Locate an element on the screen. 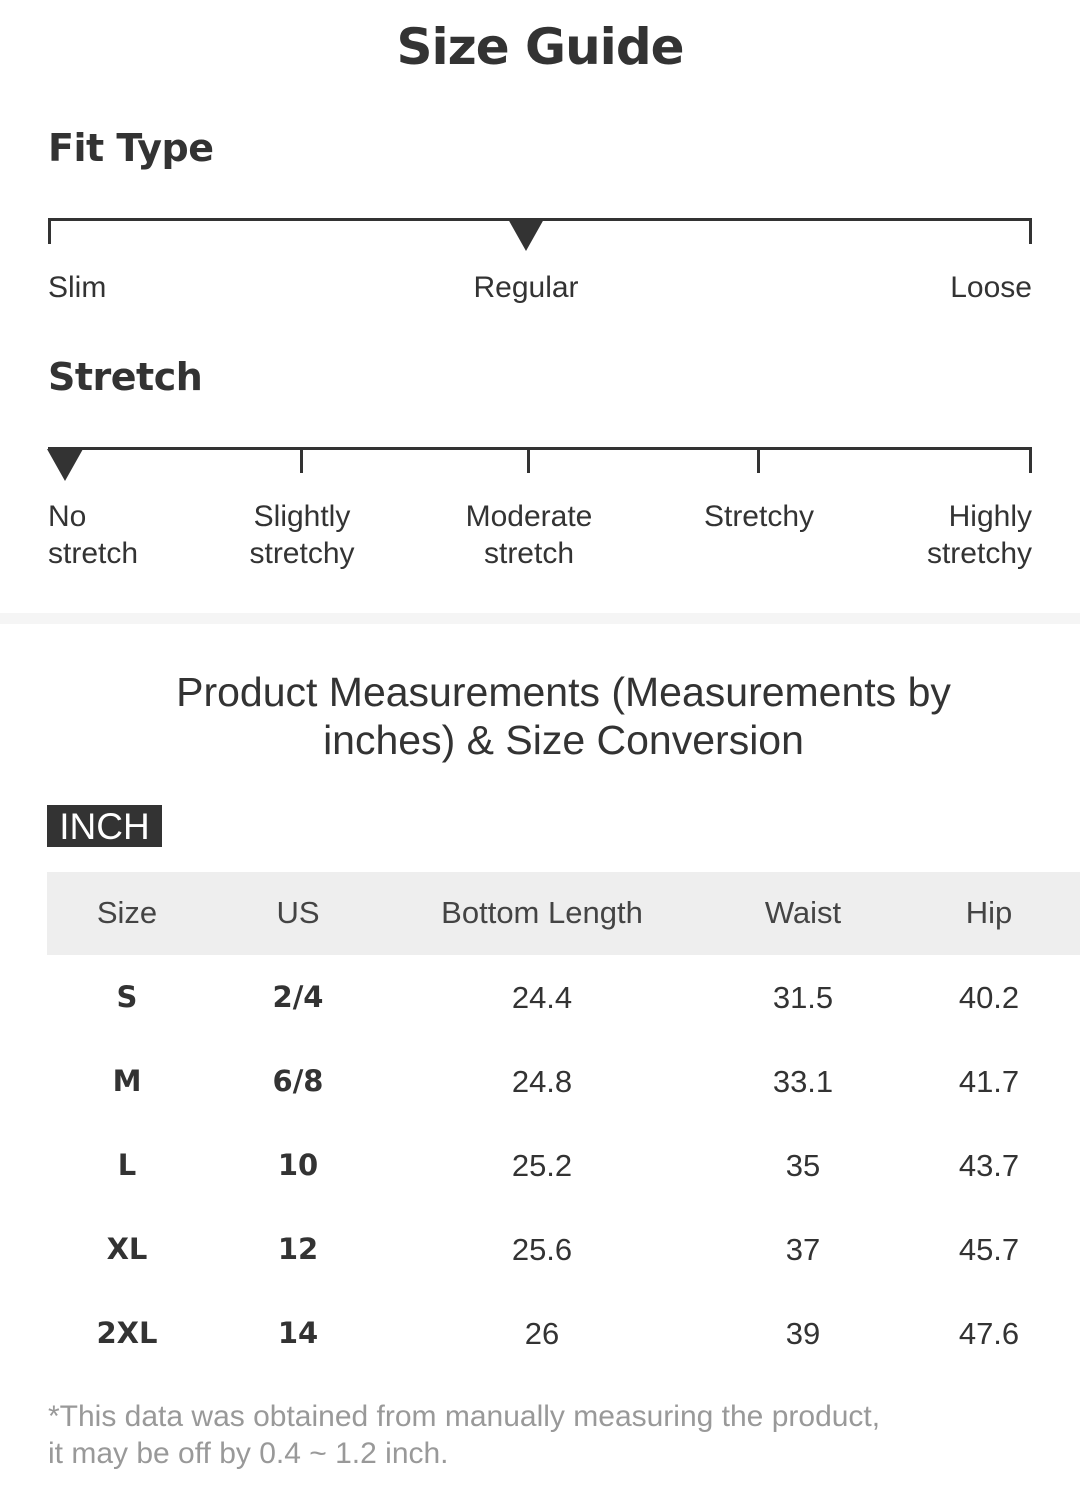 This screenshot has width=1080, height=1507. table-cell: 41.7 is located at coordinates (989, 1081).